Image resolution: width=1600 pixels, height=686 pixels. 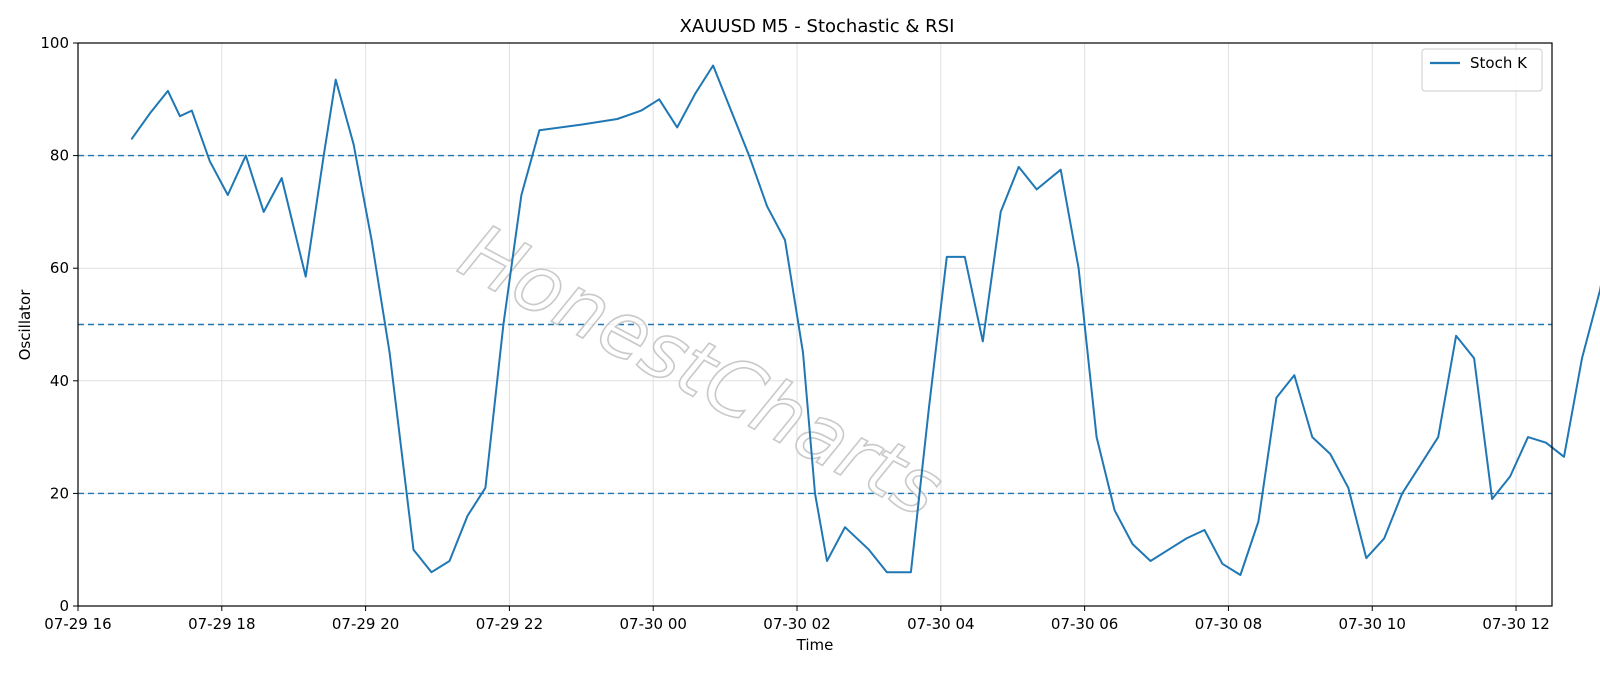 I want to click on y-tick-label: 20, so click(x=59, y=493).